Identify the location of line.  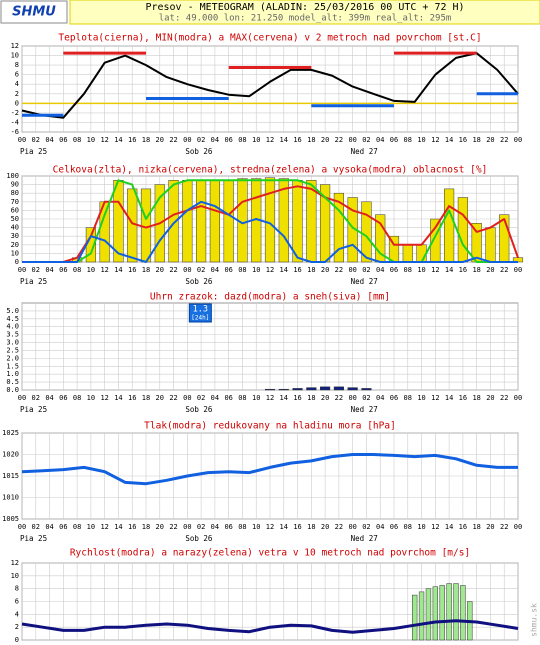
(269, 469).